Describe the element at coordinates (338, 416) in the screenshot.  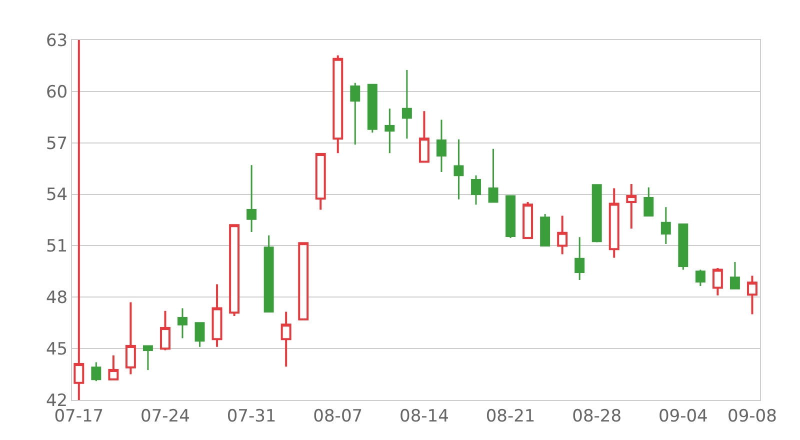
I see `x-tick-label: 08-07` at that location.